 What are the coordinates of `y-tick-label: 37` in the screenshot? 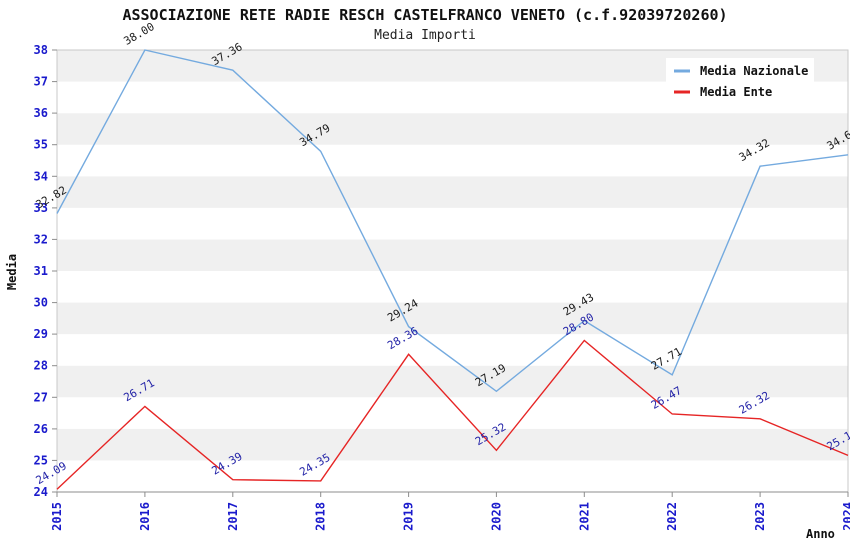 It's located at (41, 82).